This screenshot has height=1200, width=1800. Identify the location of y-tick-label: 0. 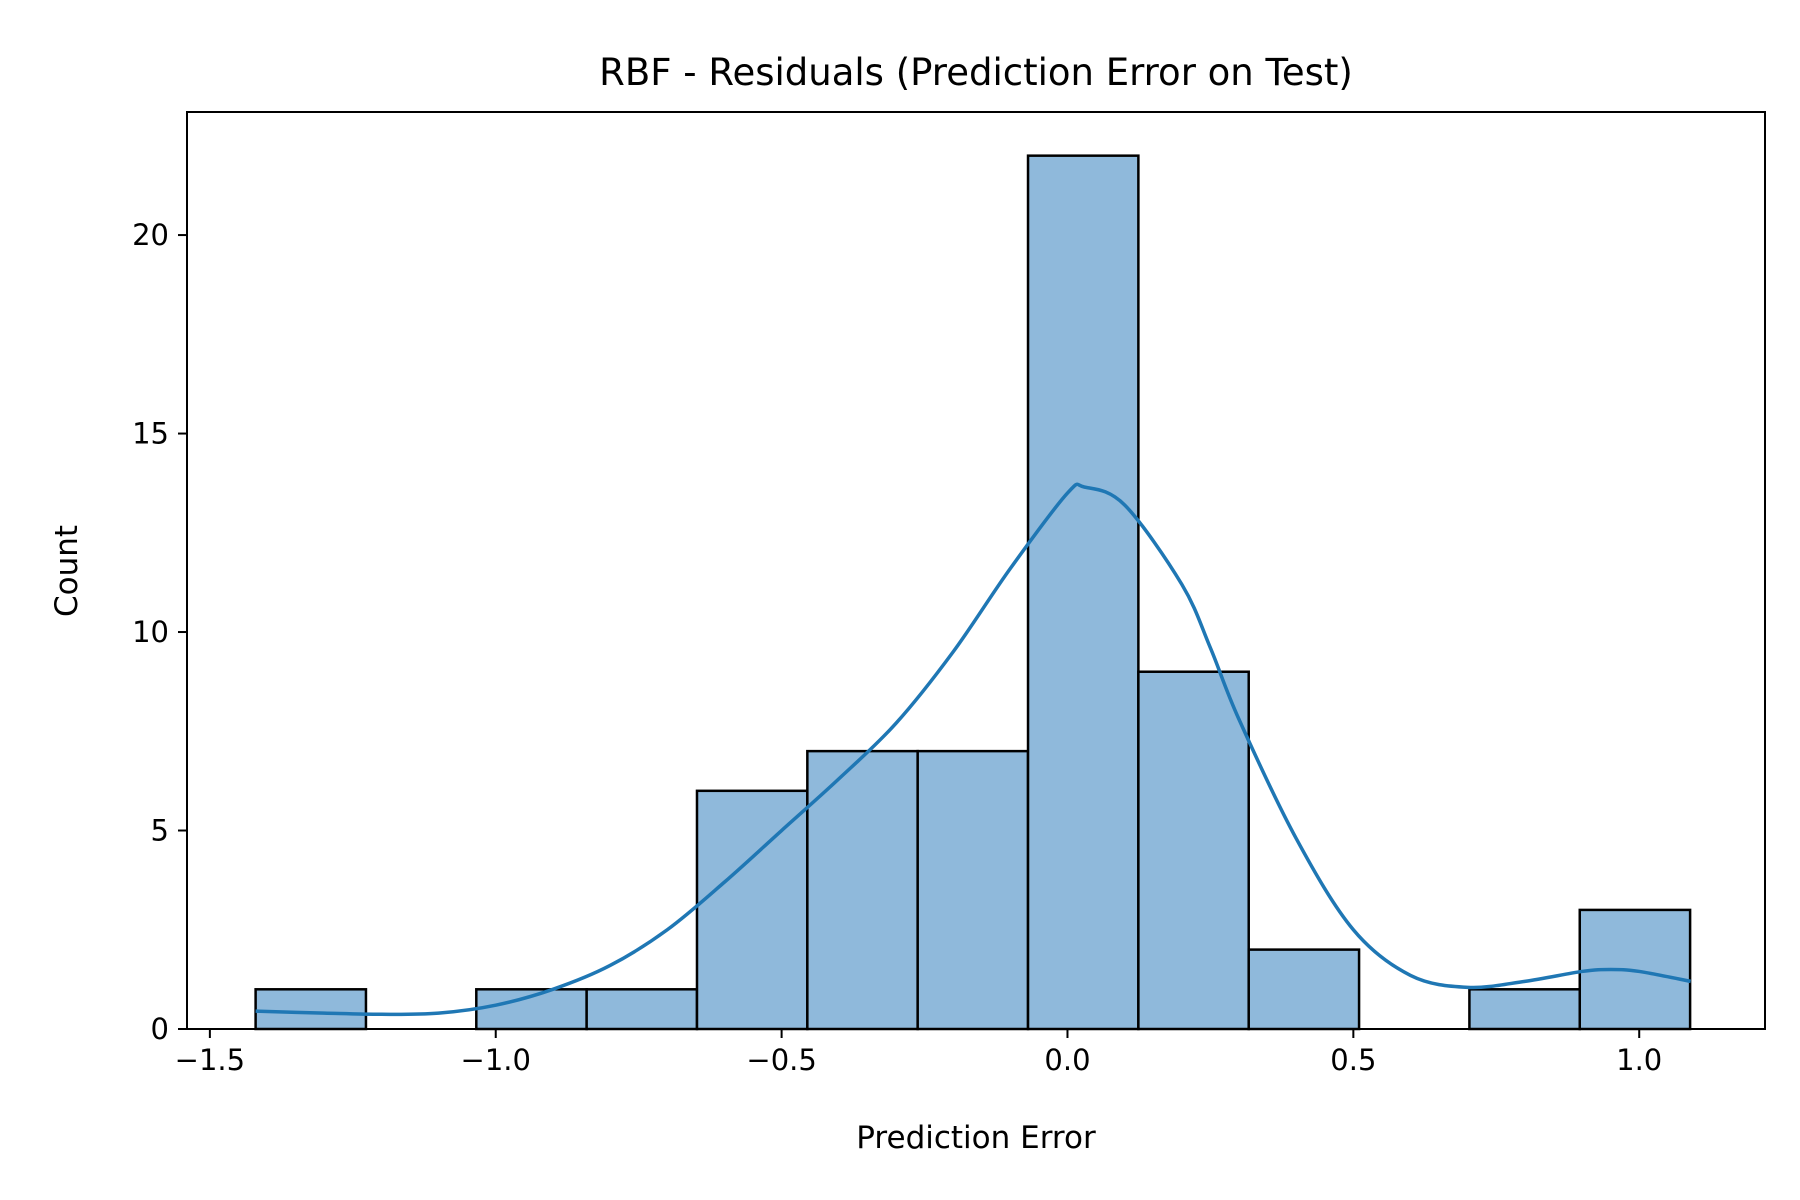
(160, 1029).